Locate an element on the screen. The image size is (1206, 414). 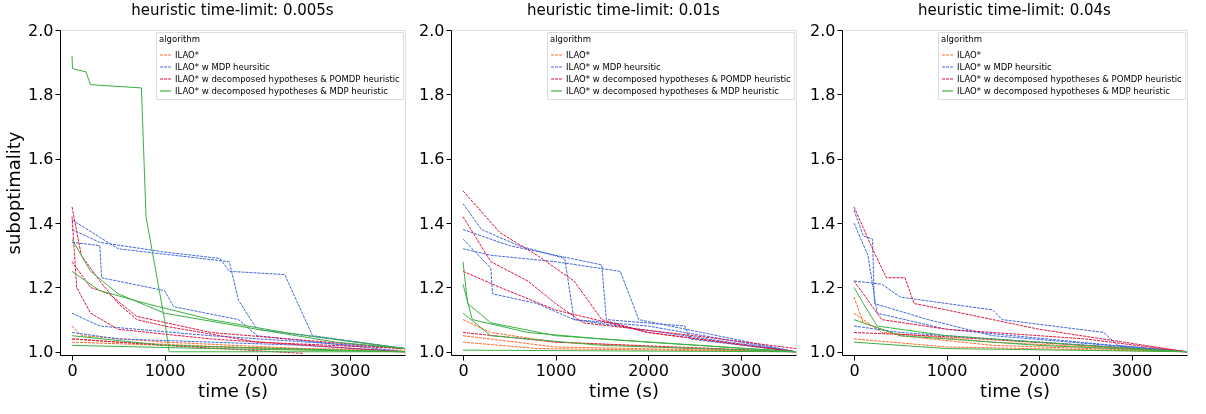
chart-title: heuristic time-limit: 0.04s is located at coordinates (1015, 10).